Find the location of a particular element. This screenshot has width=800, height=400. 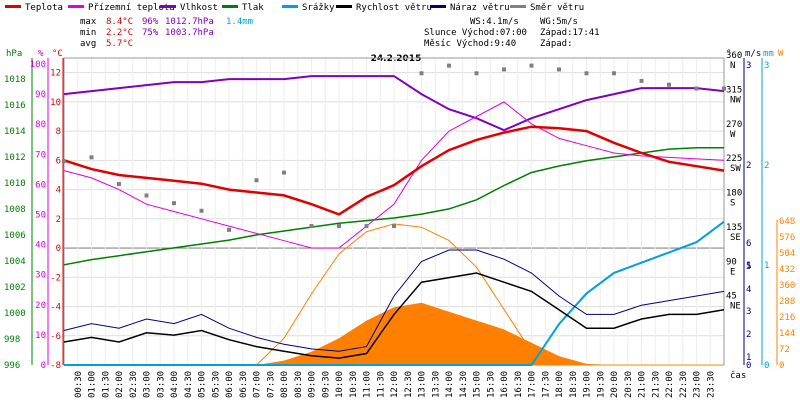

axis-ms-tick: 1 is located at coordinates (748, 358).